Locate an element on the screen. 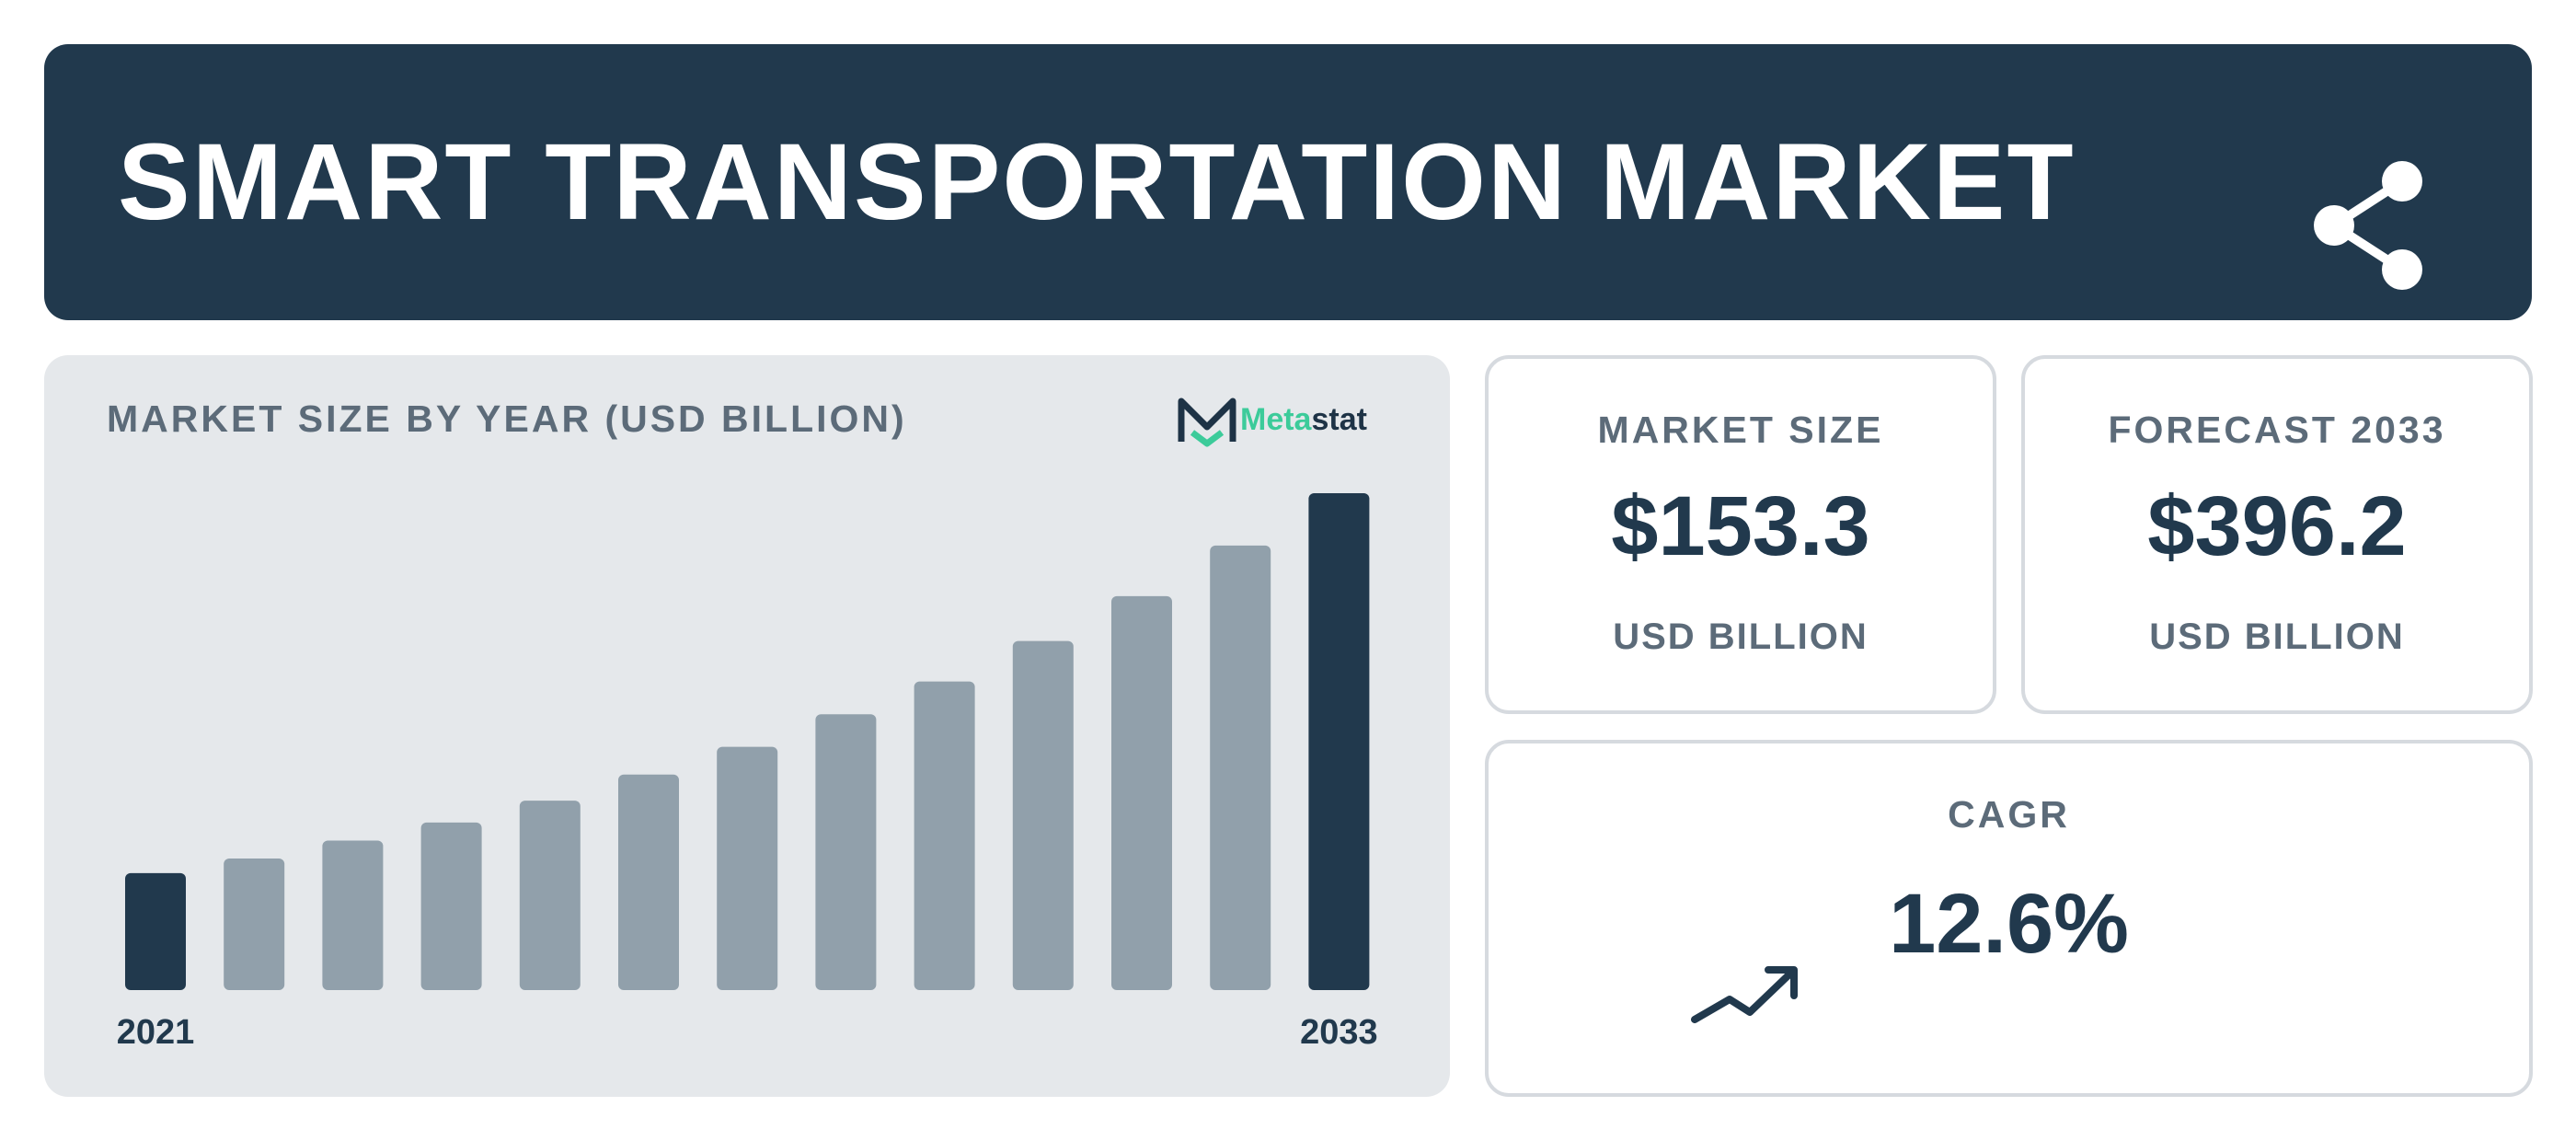  bar-2021 is located at coordinates (155, 931).